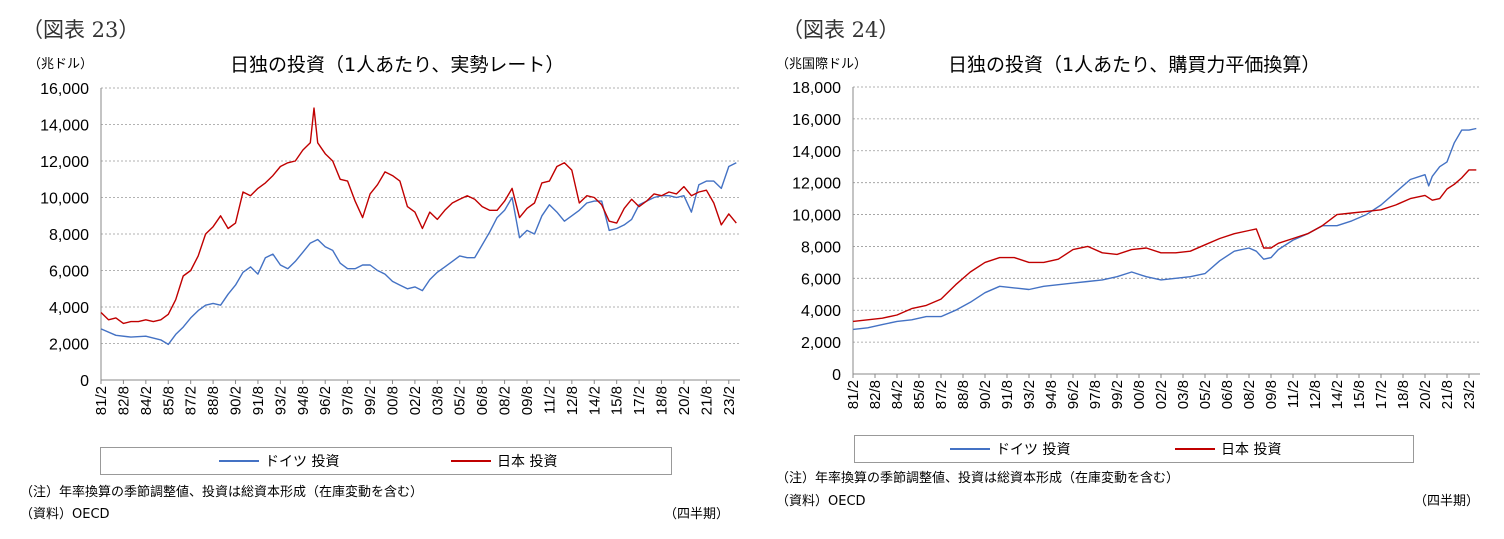 The height and width of the screenshot is (539, 1504). What do you see at coordinates (841, 30) in the screenshot?
I see `figure-label: （図表 24）` at bounding box center [841, 30].